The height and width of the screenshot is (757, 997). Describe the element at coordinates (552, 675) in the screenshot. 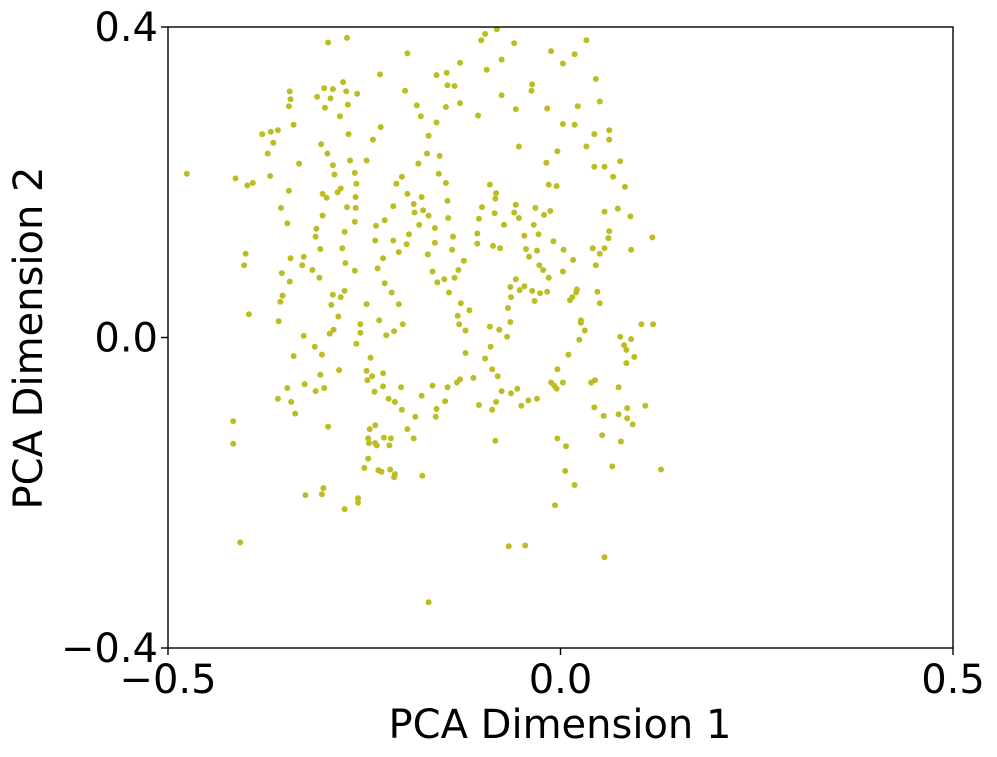

I see `x-axis-ticks: −0.5 0.0 0.5` at that location.